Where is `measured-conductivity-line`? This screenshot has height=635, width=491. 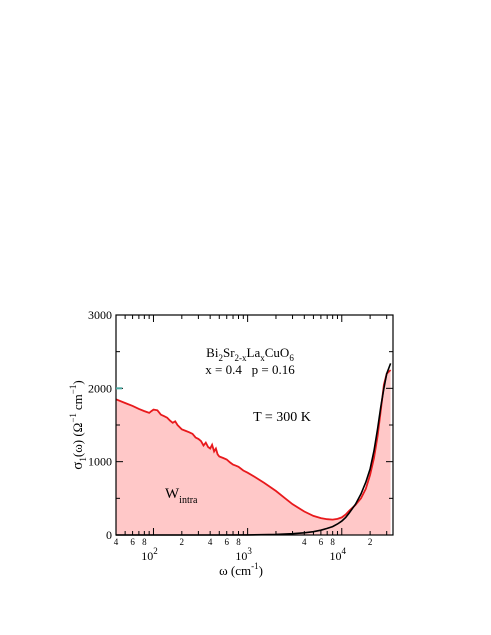 measured-conductivity-line is located at coordinates (253, 445).